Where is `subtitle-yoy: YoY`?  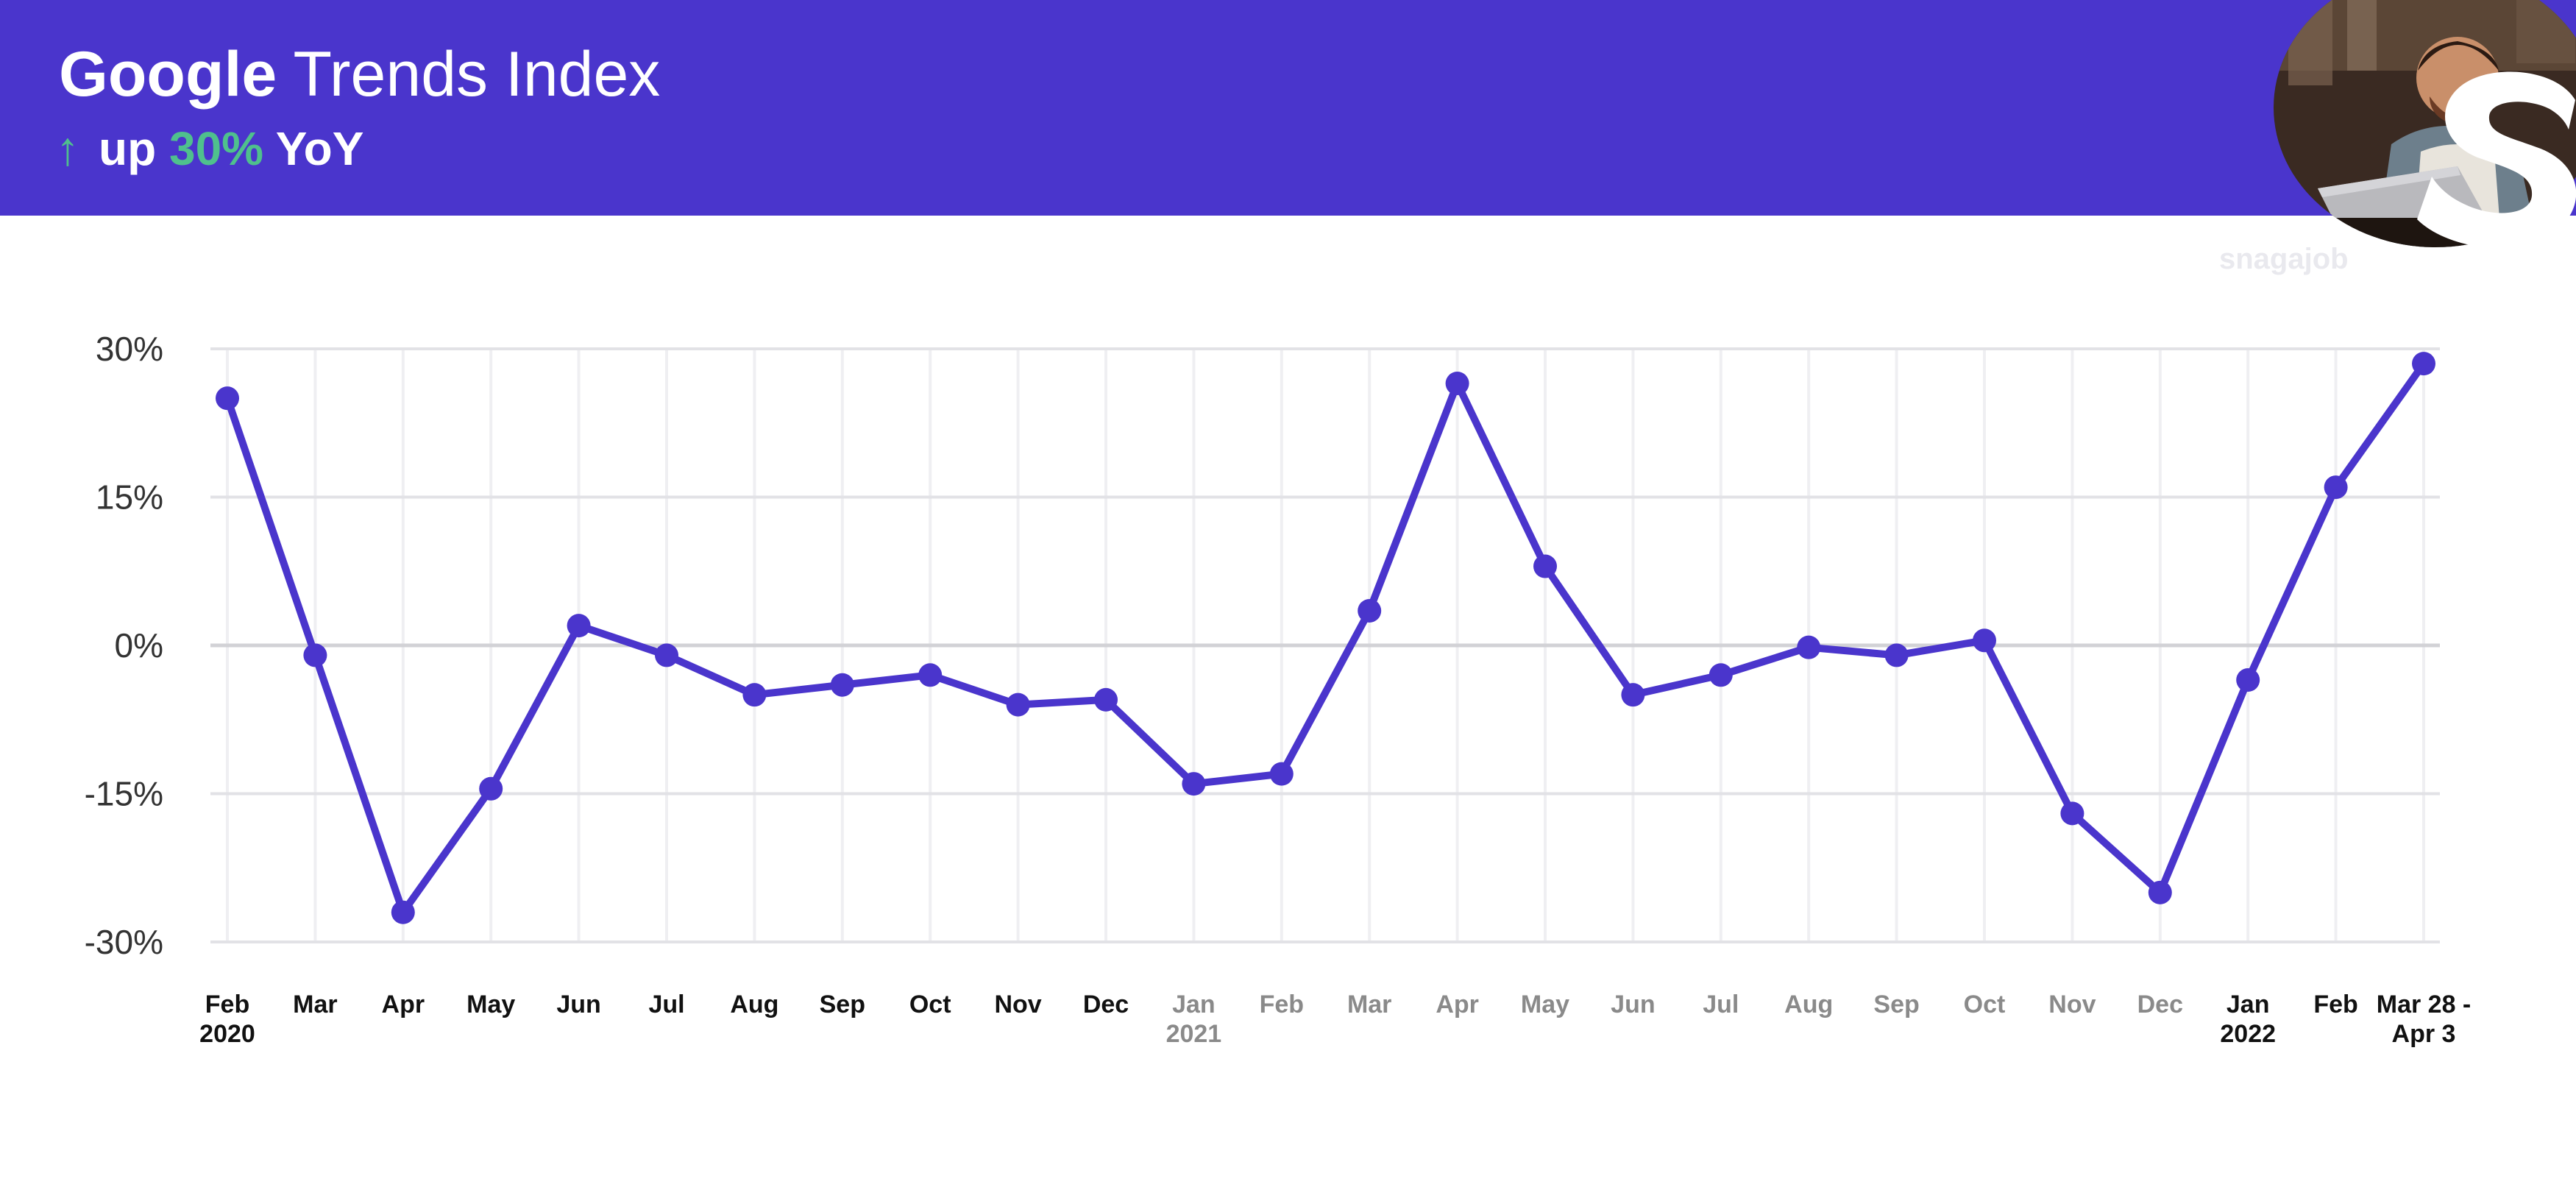 subtitle-yoy: YoY is located at coordinates (319, 149).